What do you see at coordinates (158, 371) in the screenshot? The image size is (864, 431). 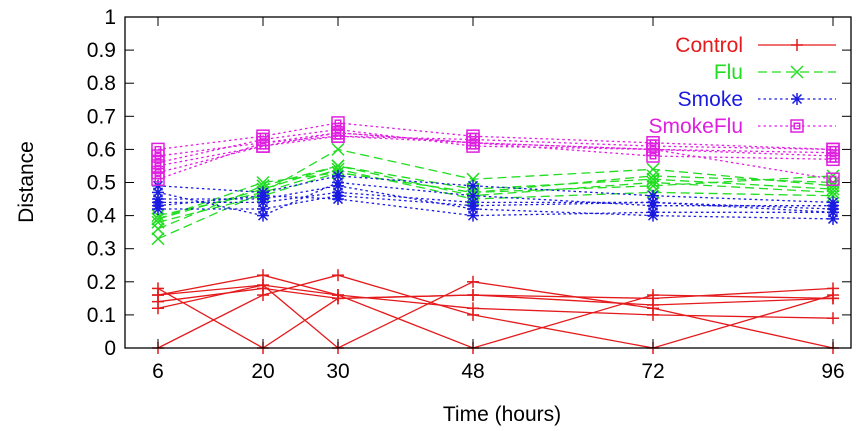 I see `x-tick-label: 6` at bounding box center [158, 371].